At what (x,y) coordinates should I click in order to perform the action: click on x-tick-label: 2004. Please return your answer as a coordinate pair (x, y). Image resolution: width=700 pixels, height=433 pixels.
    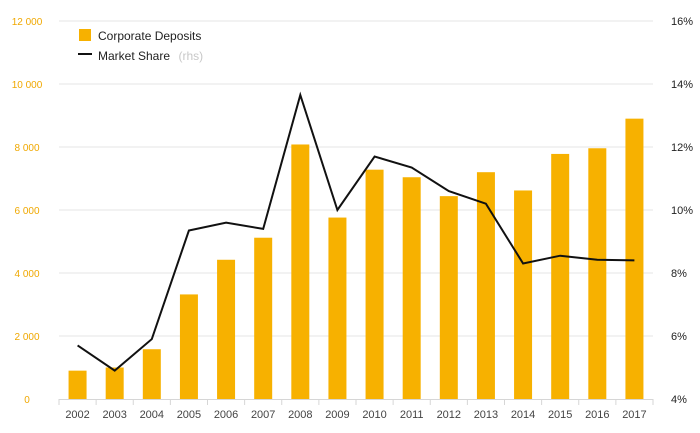
    Looking at the image, I should click on (152, 415).